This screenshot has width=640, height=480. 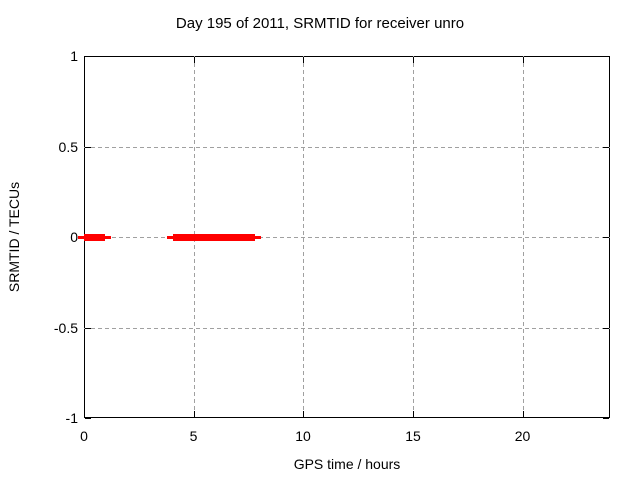 What do you see at coordinates (193, 436) in the screenshot?
I see `x-tick-label-5: 5` at bounding box center [193, 436].